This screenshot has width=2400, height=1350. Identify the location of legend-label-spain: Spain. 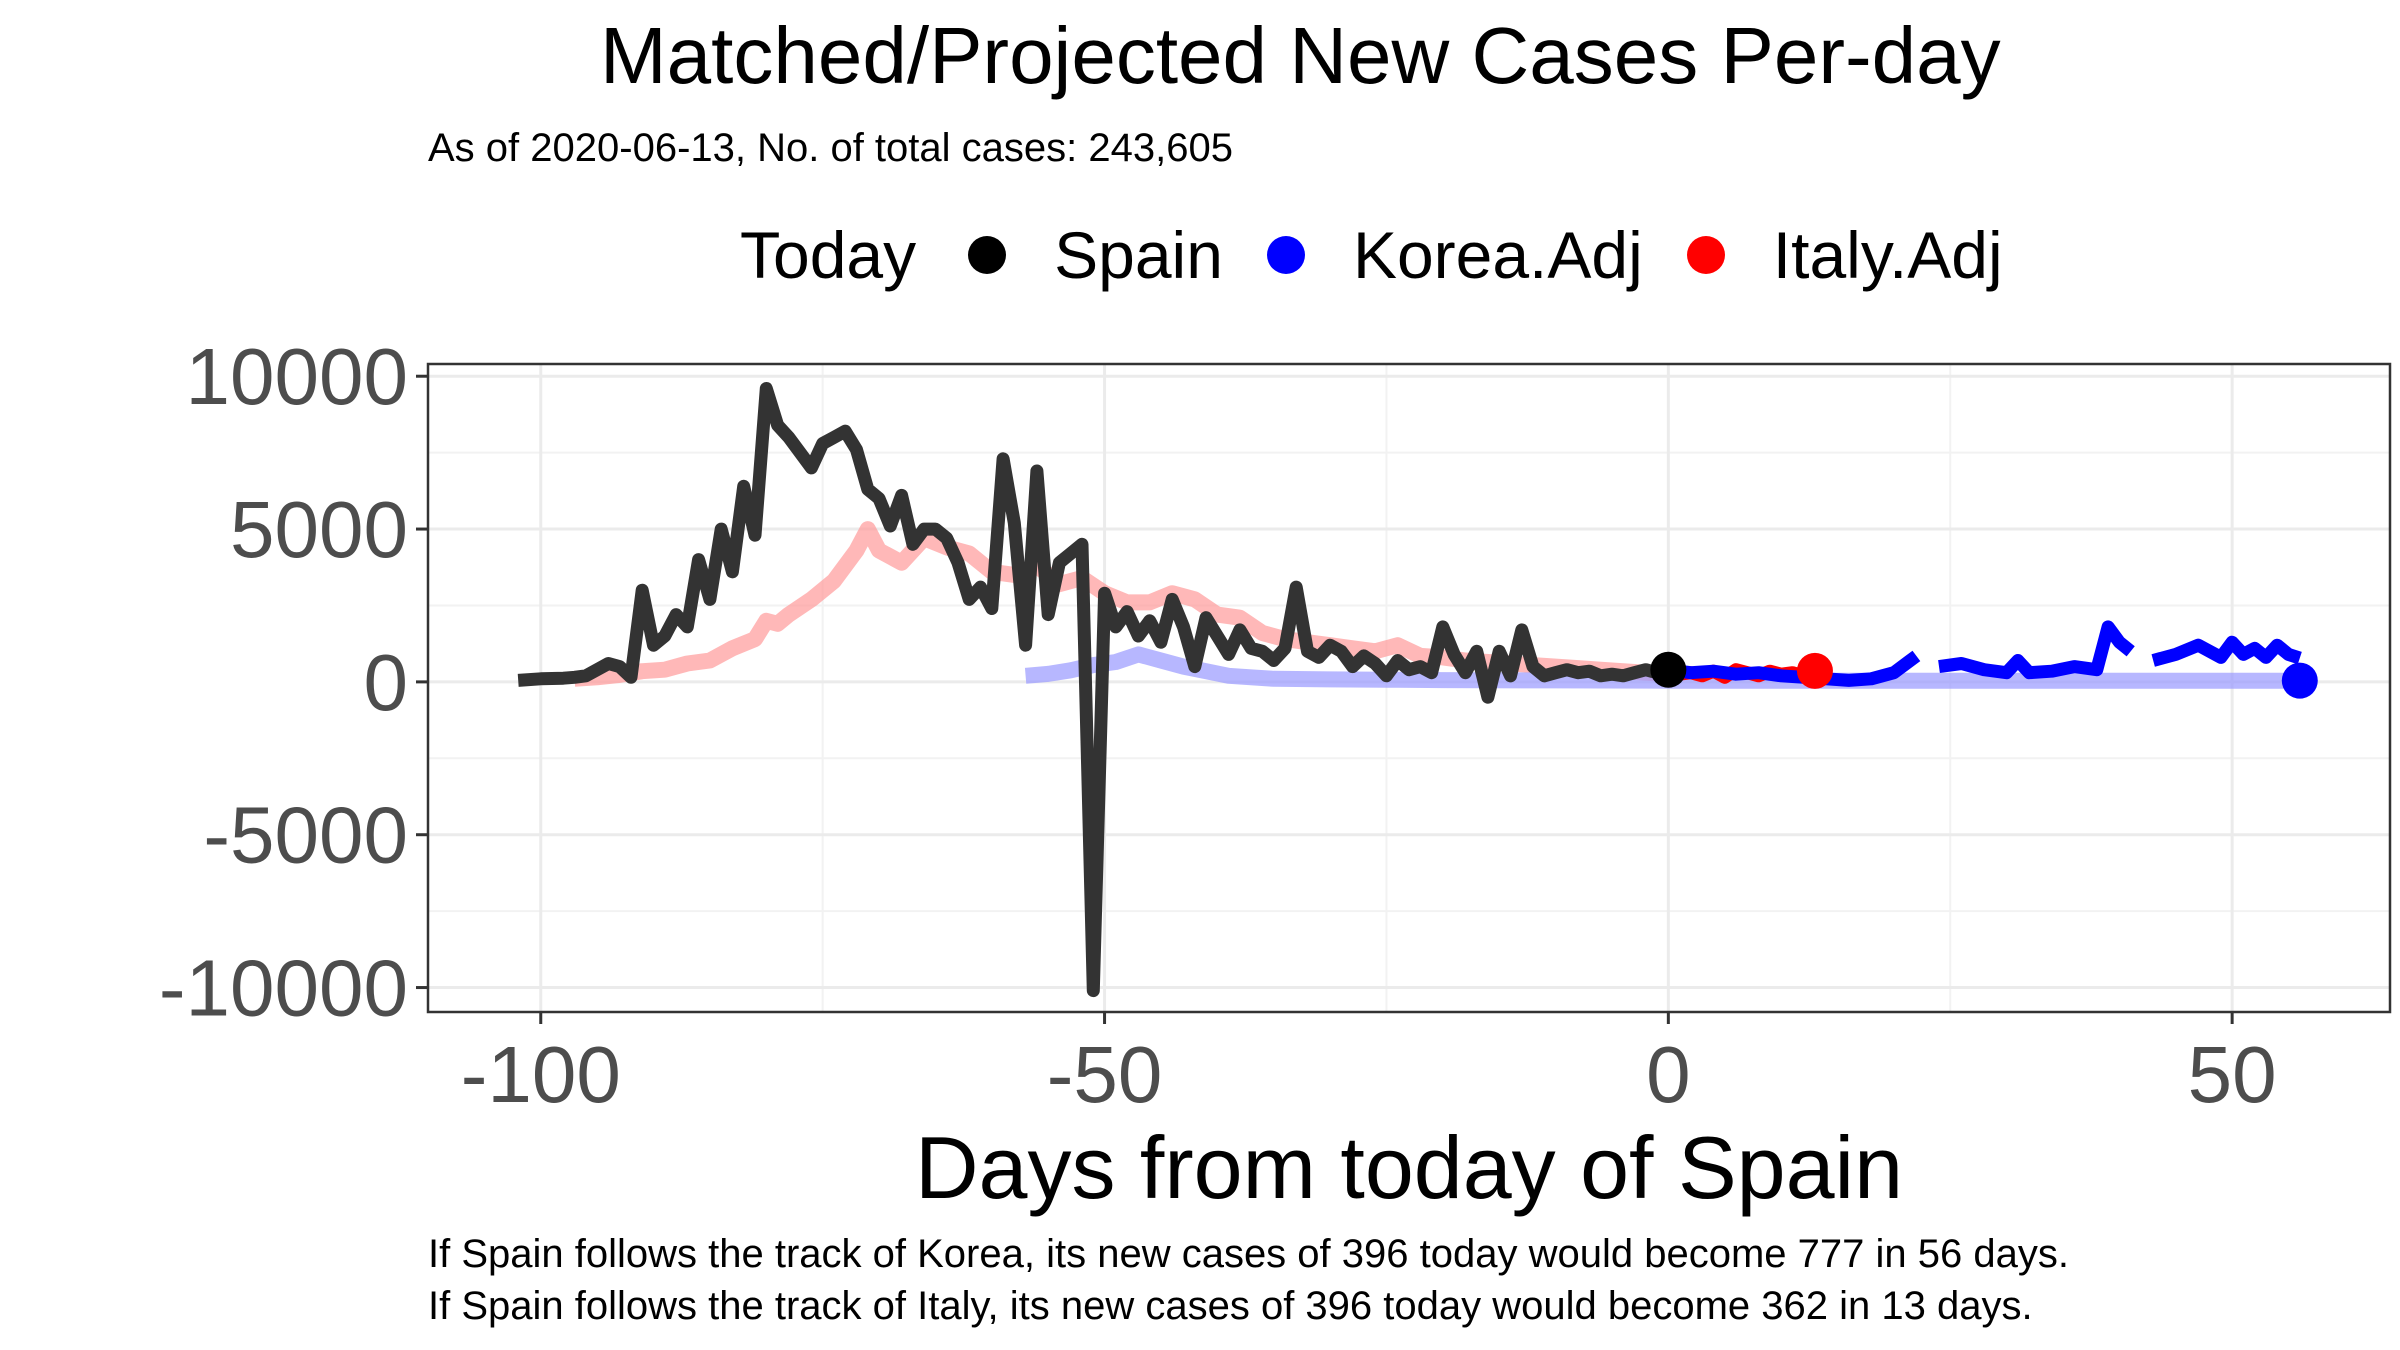
(1138, 255).